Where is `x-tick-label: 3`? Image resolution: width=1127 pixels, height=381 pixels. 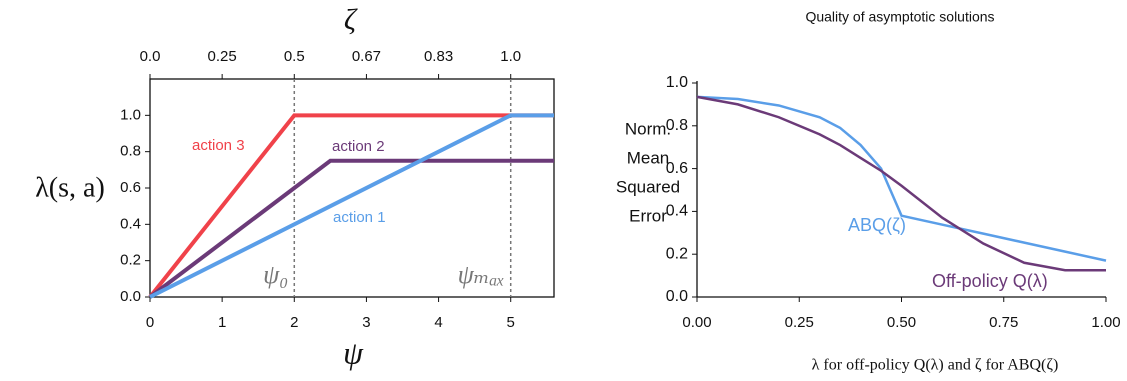
x-tick-label: 3 is located at coordinates (366, 322).